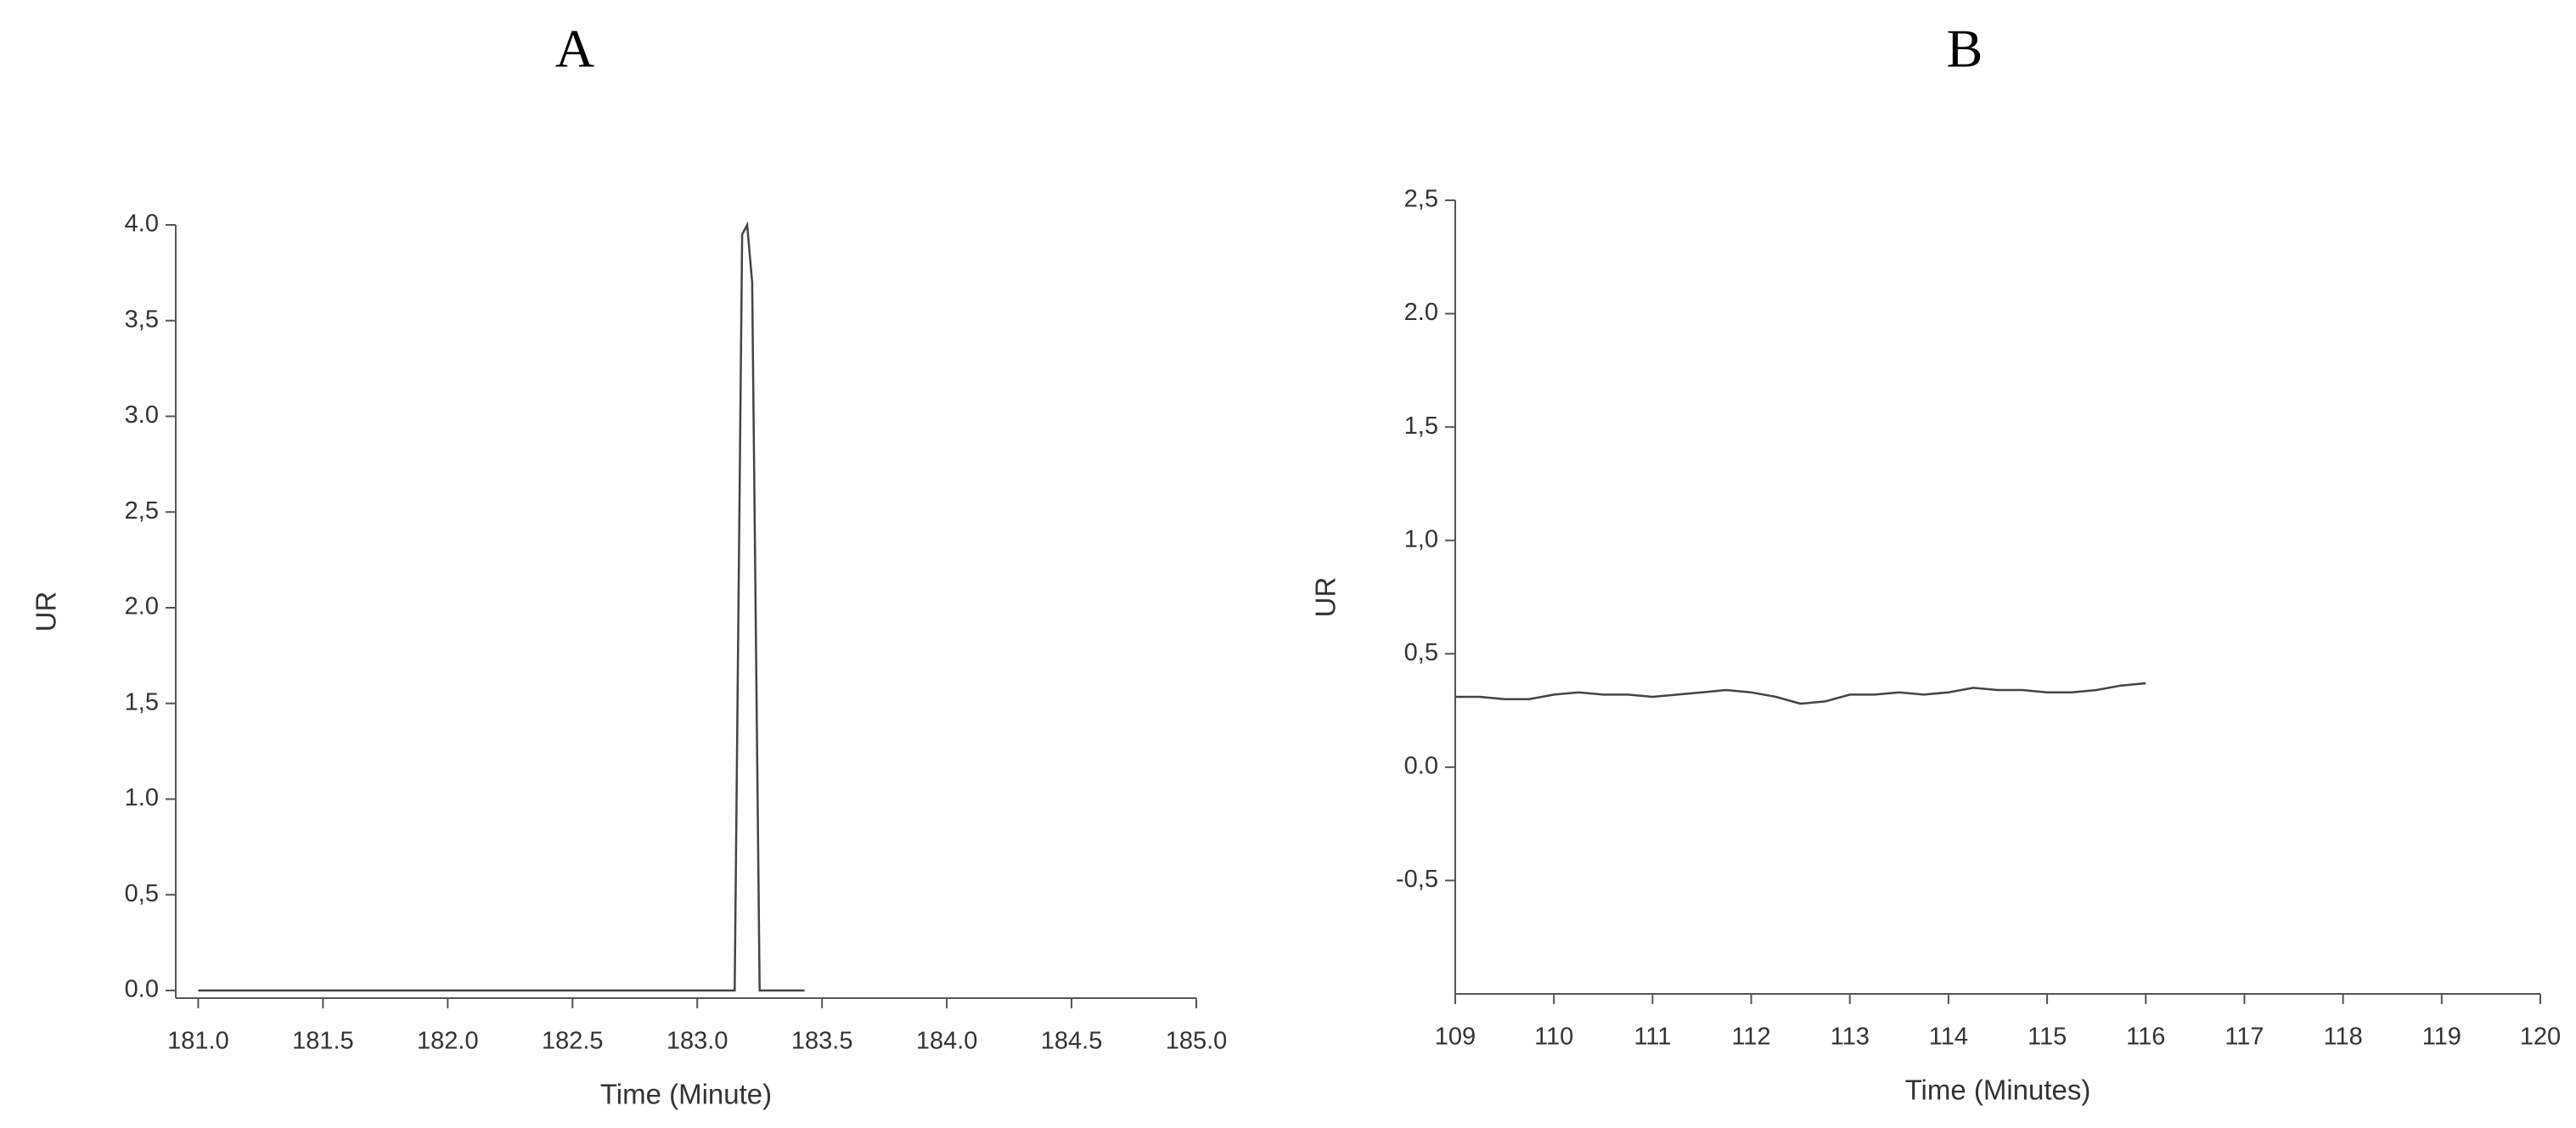 The height and width of the screenshot is (1128, 2576). I want to click on x-tick-label: 116, so click(2145, 1037).